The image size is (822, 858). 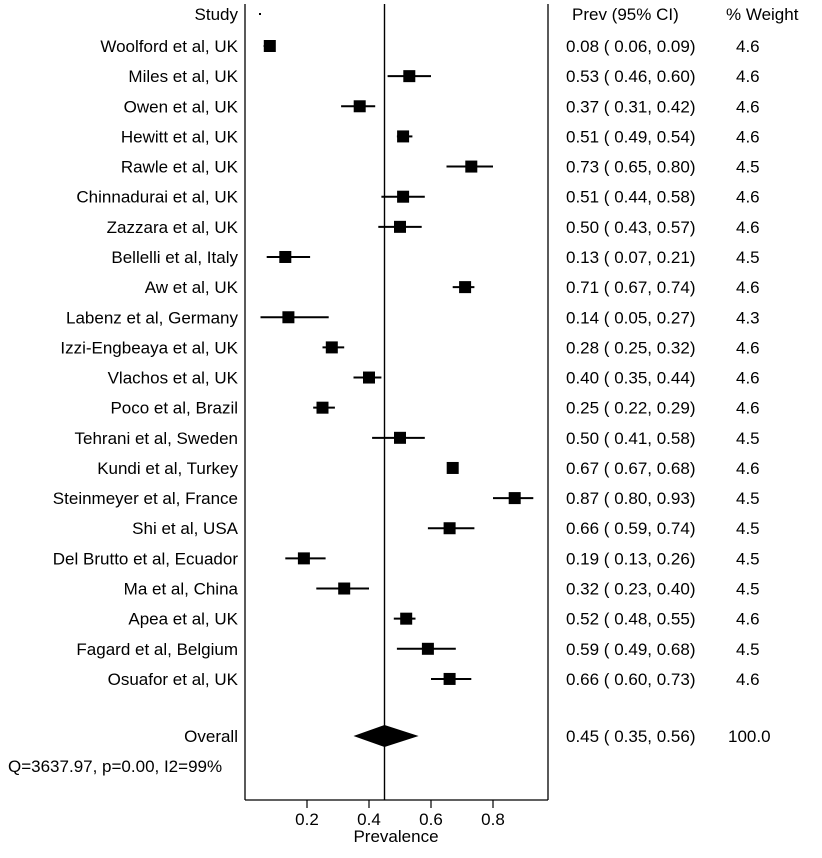 What do you see at coordinates (145, 498) in the screenshot?
I see `study-label: Steinmeyer et al, France` at bounding box center [145, 498].